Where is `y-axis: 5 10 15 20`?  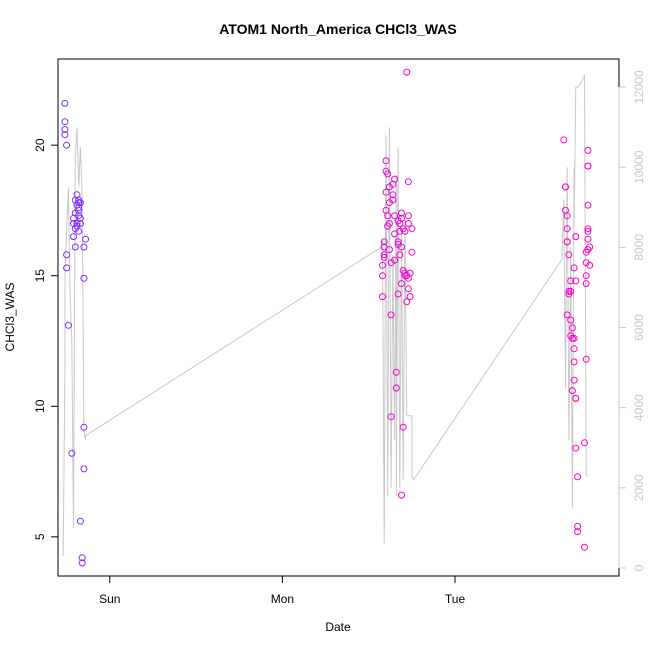 y-axis: 5 10 15 20 is located at coordinates (45, 339).